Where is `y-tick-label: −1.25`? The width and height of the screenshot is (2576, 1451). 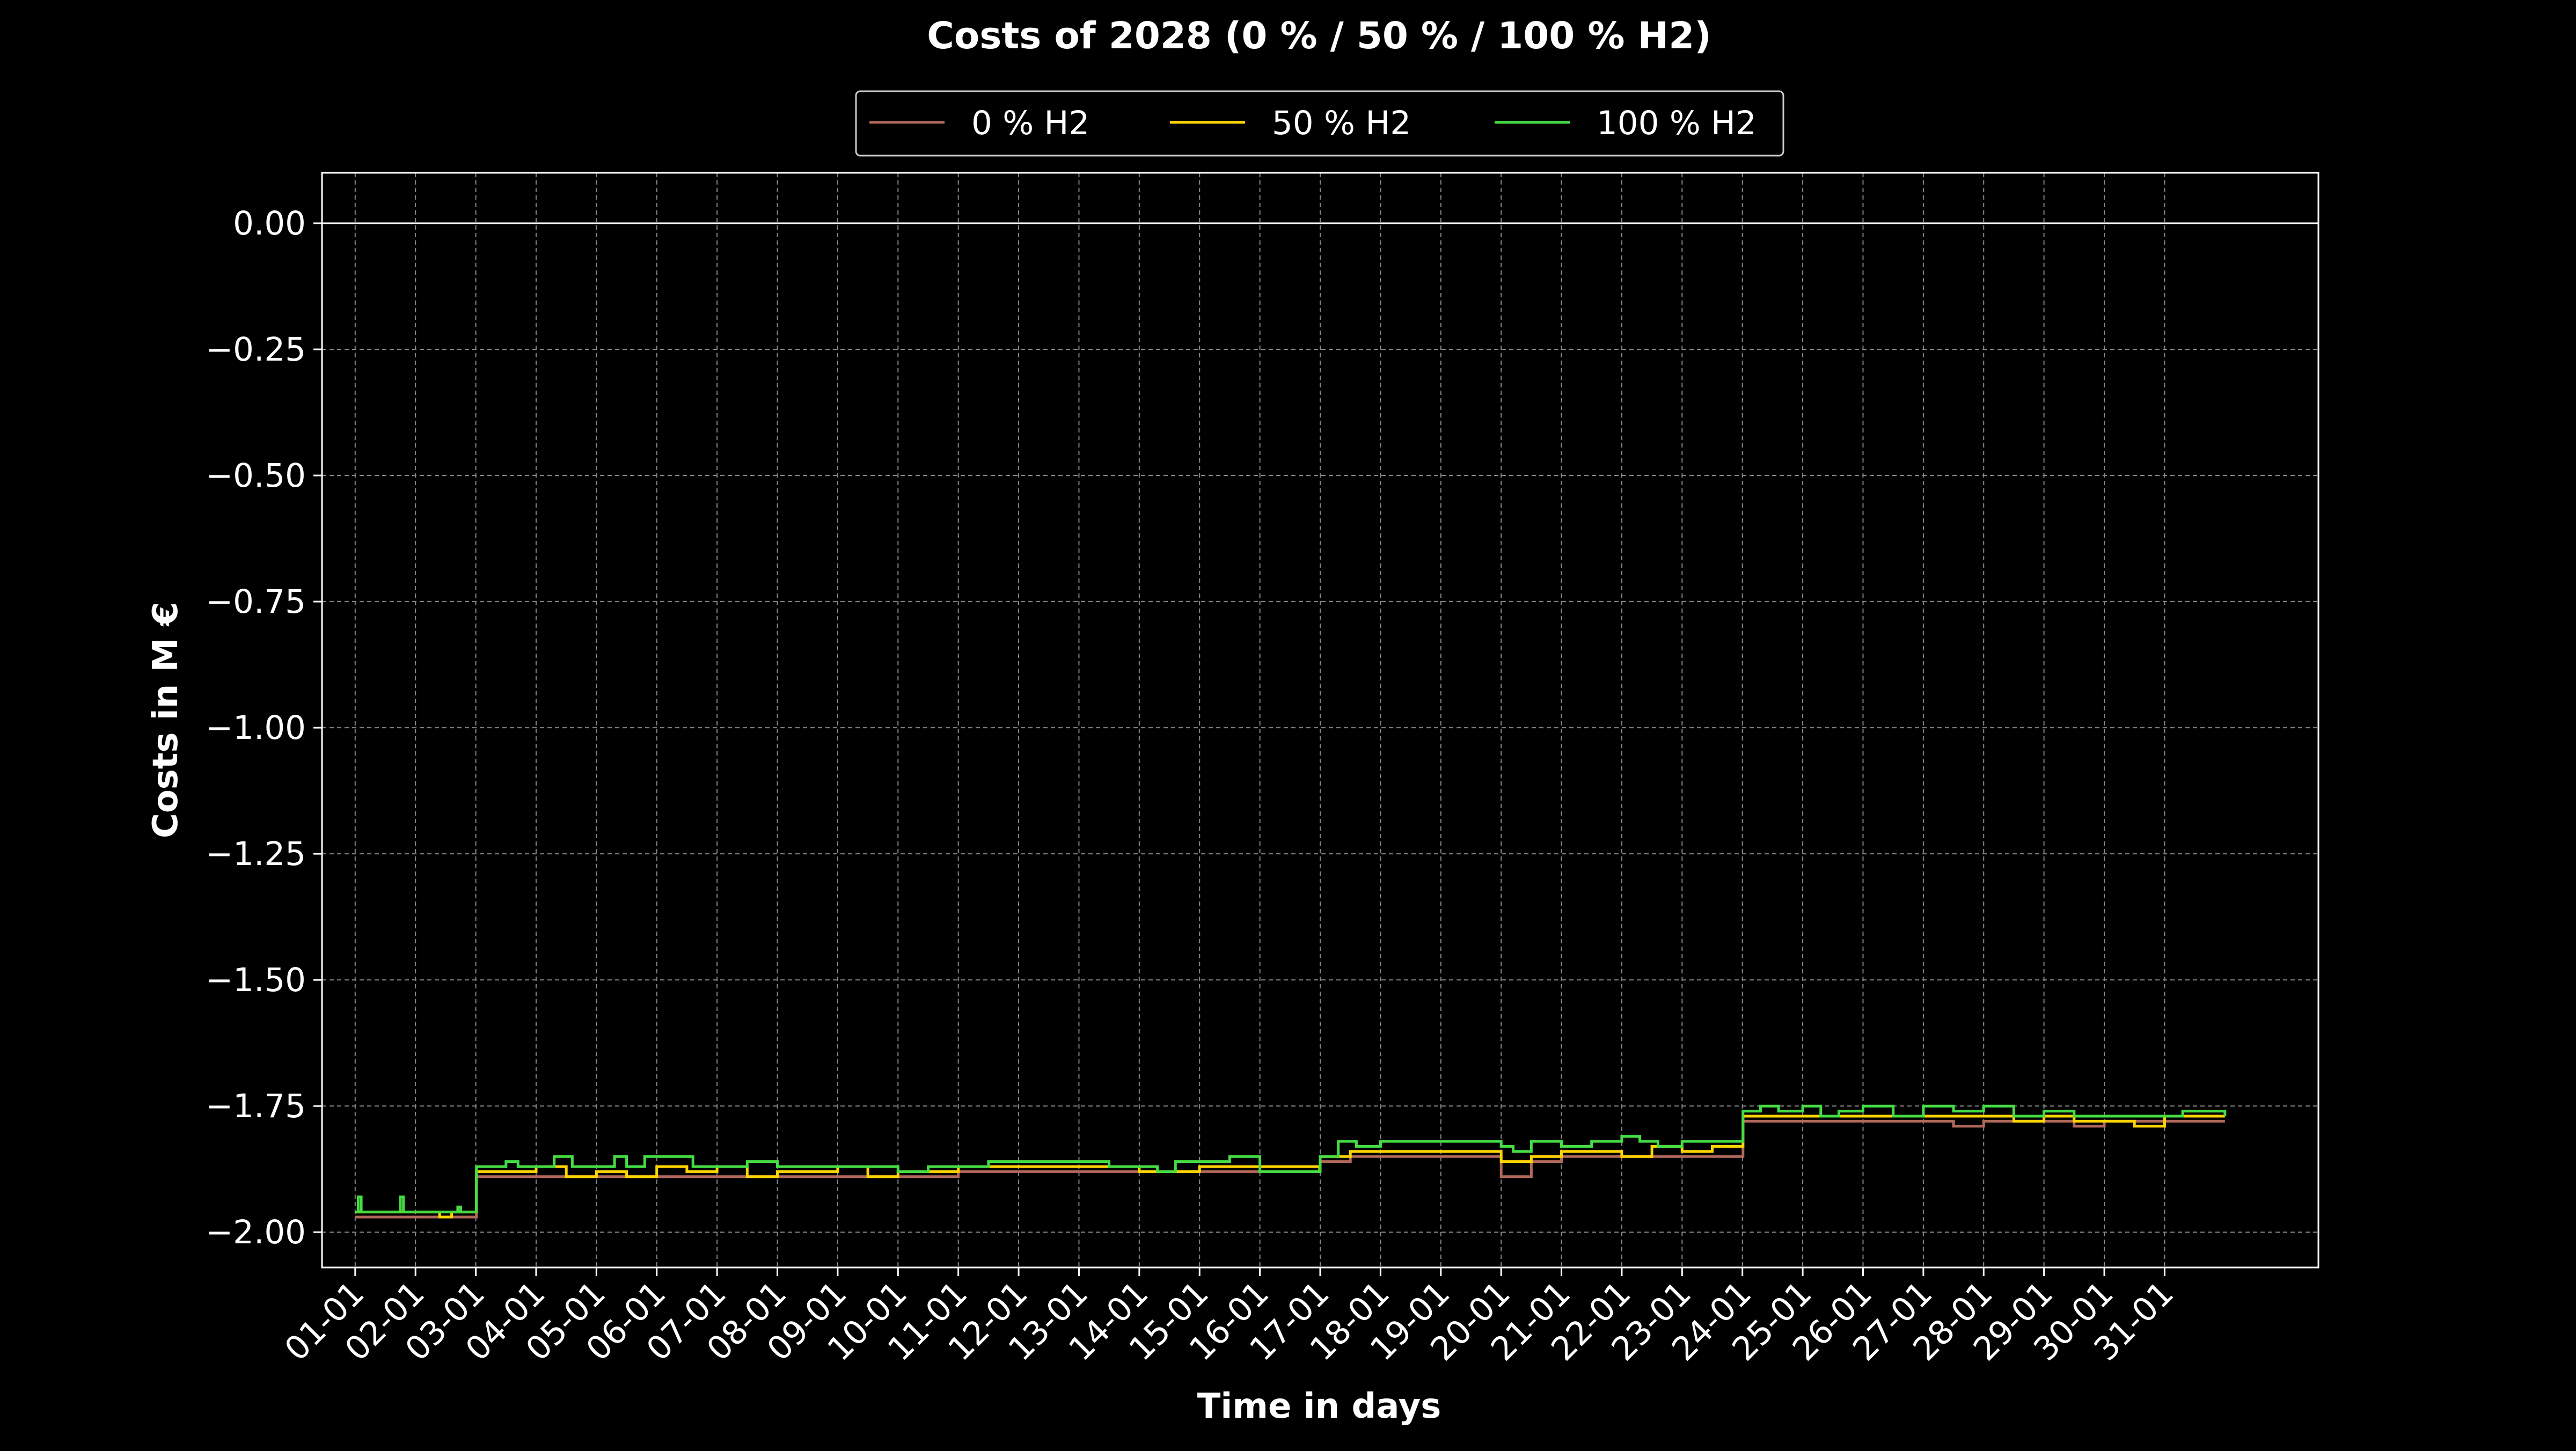
y-tick-label: −1.25 is located at coordinates (256, 854).